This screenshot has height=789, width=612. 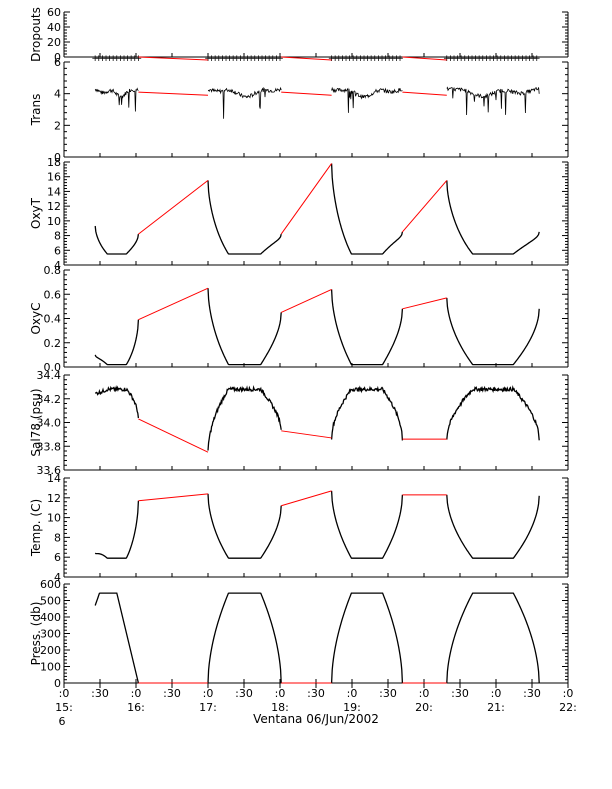 I want to click on y-tick-label: 0.0, so click(x=53, y=367).